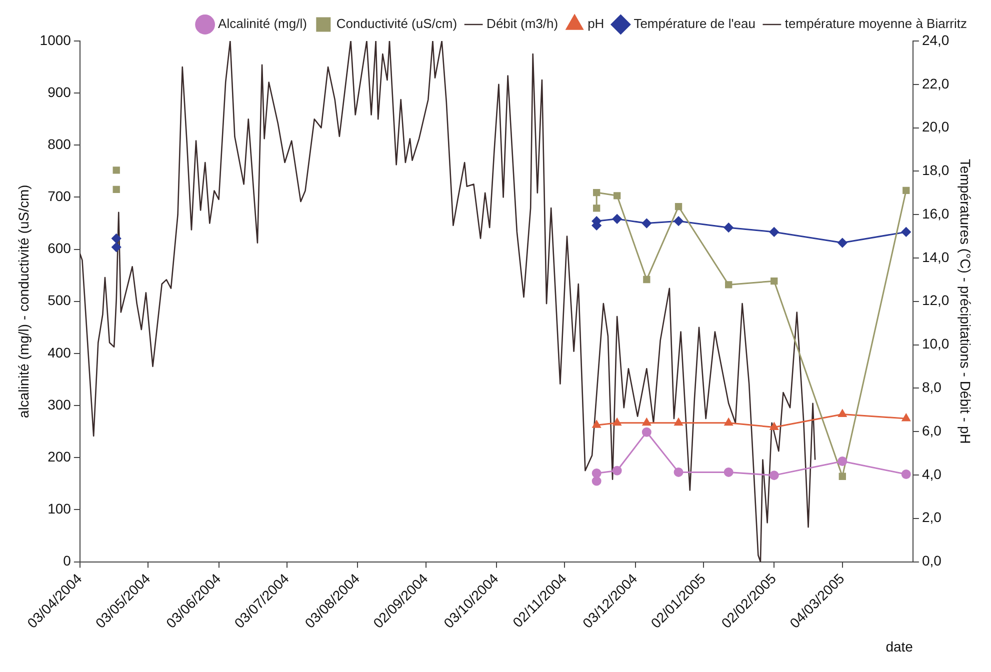  What do you see at coordinates (936, 40) in the screenshot?
I see `y2-tick-label: 24,0` at bounding box center [936, 40].